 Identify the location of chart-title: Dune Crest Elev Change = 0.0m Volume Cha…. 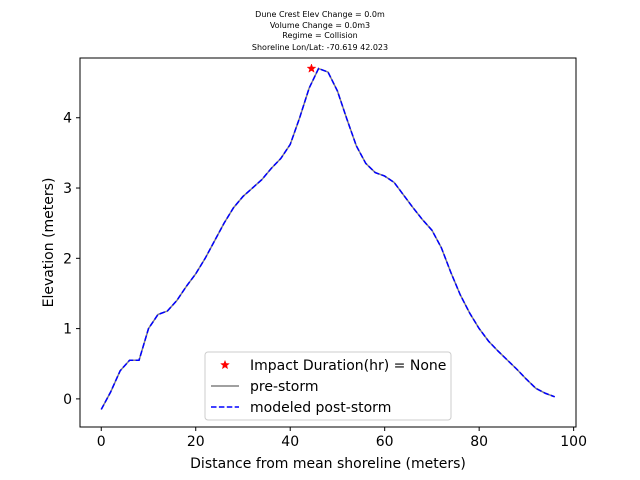
(320, 31).